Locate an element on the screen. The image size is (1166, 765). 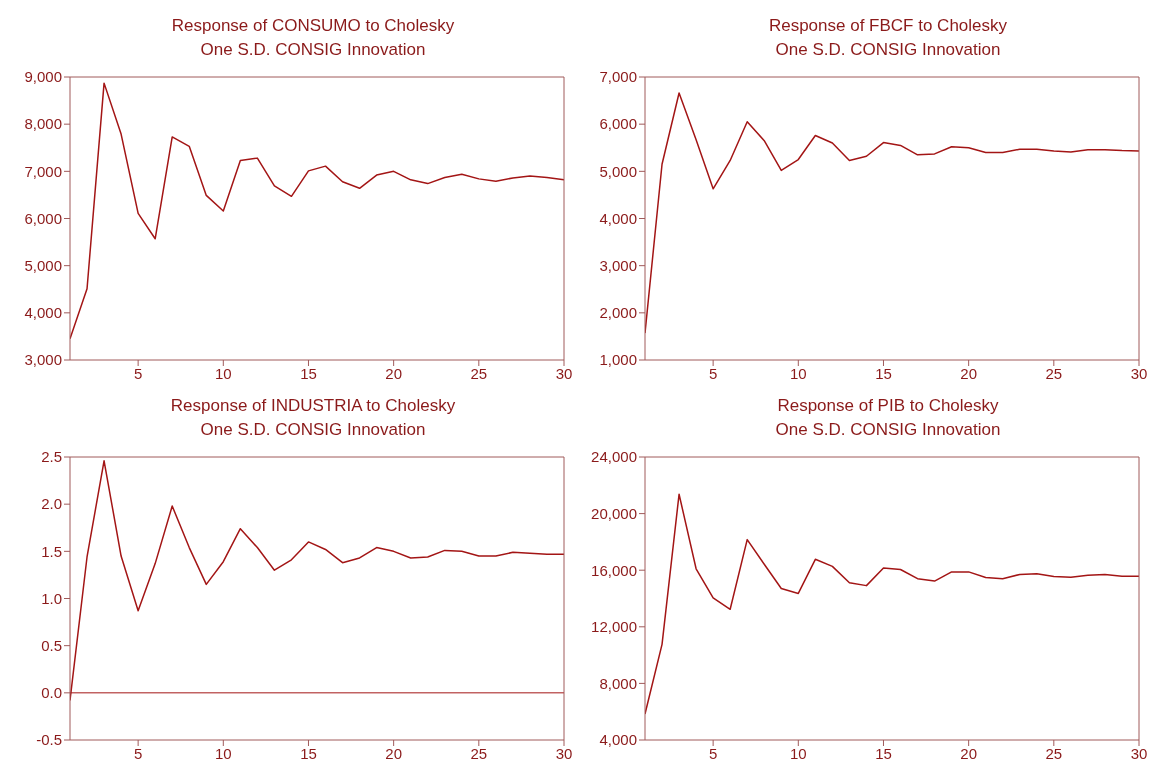
chart-title: Response of INDUSTRIA to Cholesky is located at coordinates (313, 406).